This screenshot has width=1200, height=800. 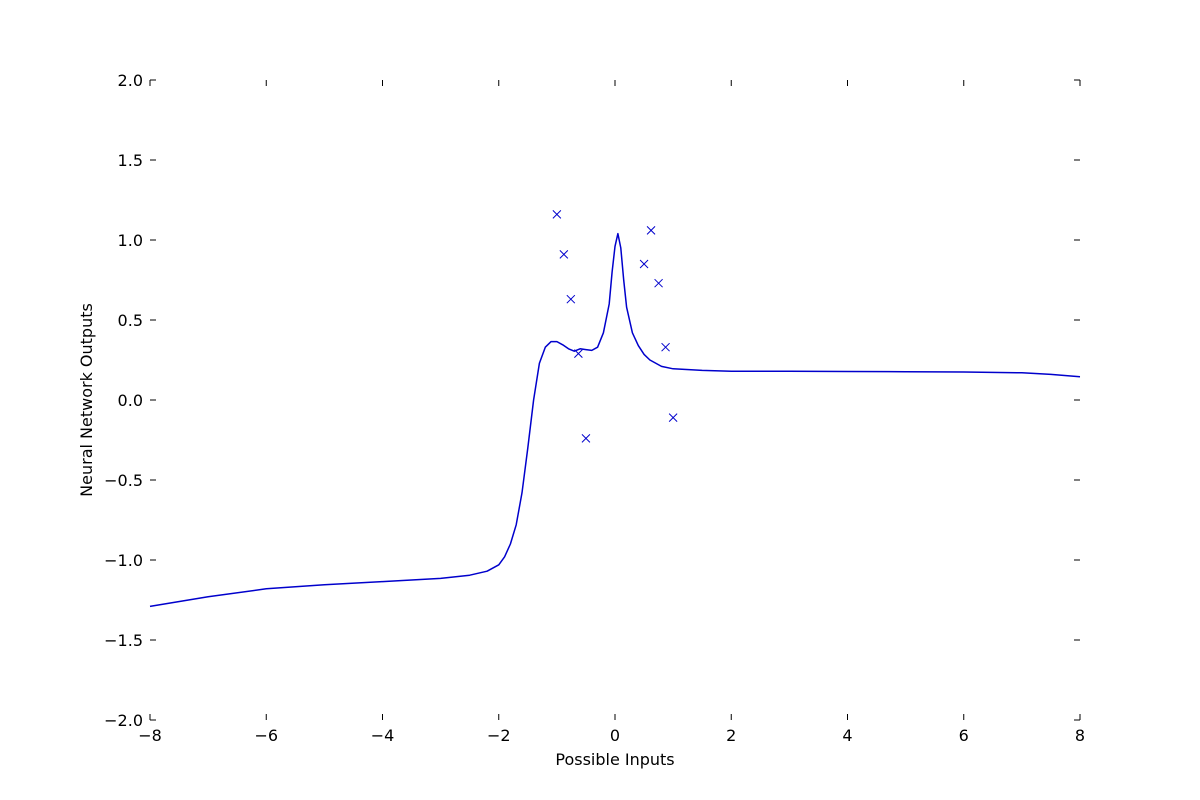 I want to click on x-tick-label: 0, so click(x=615, y=735).